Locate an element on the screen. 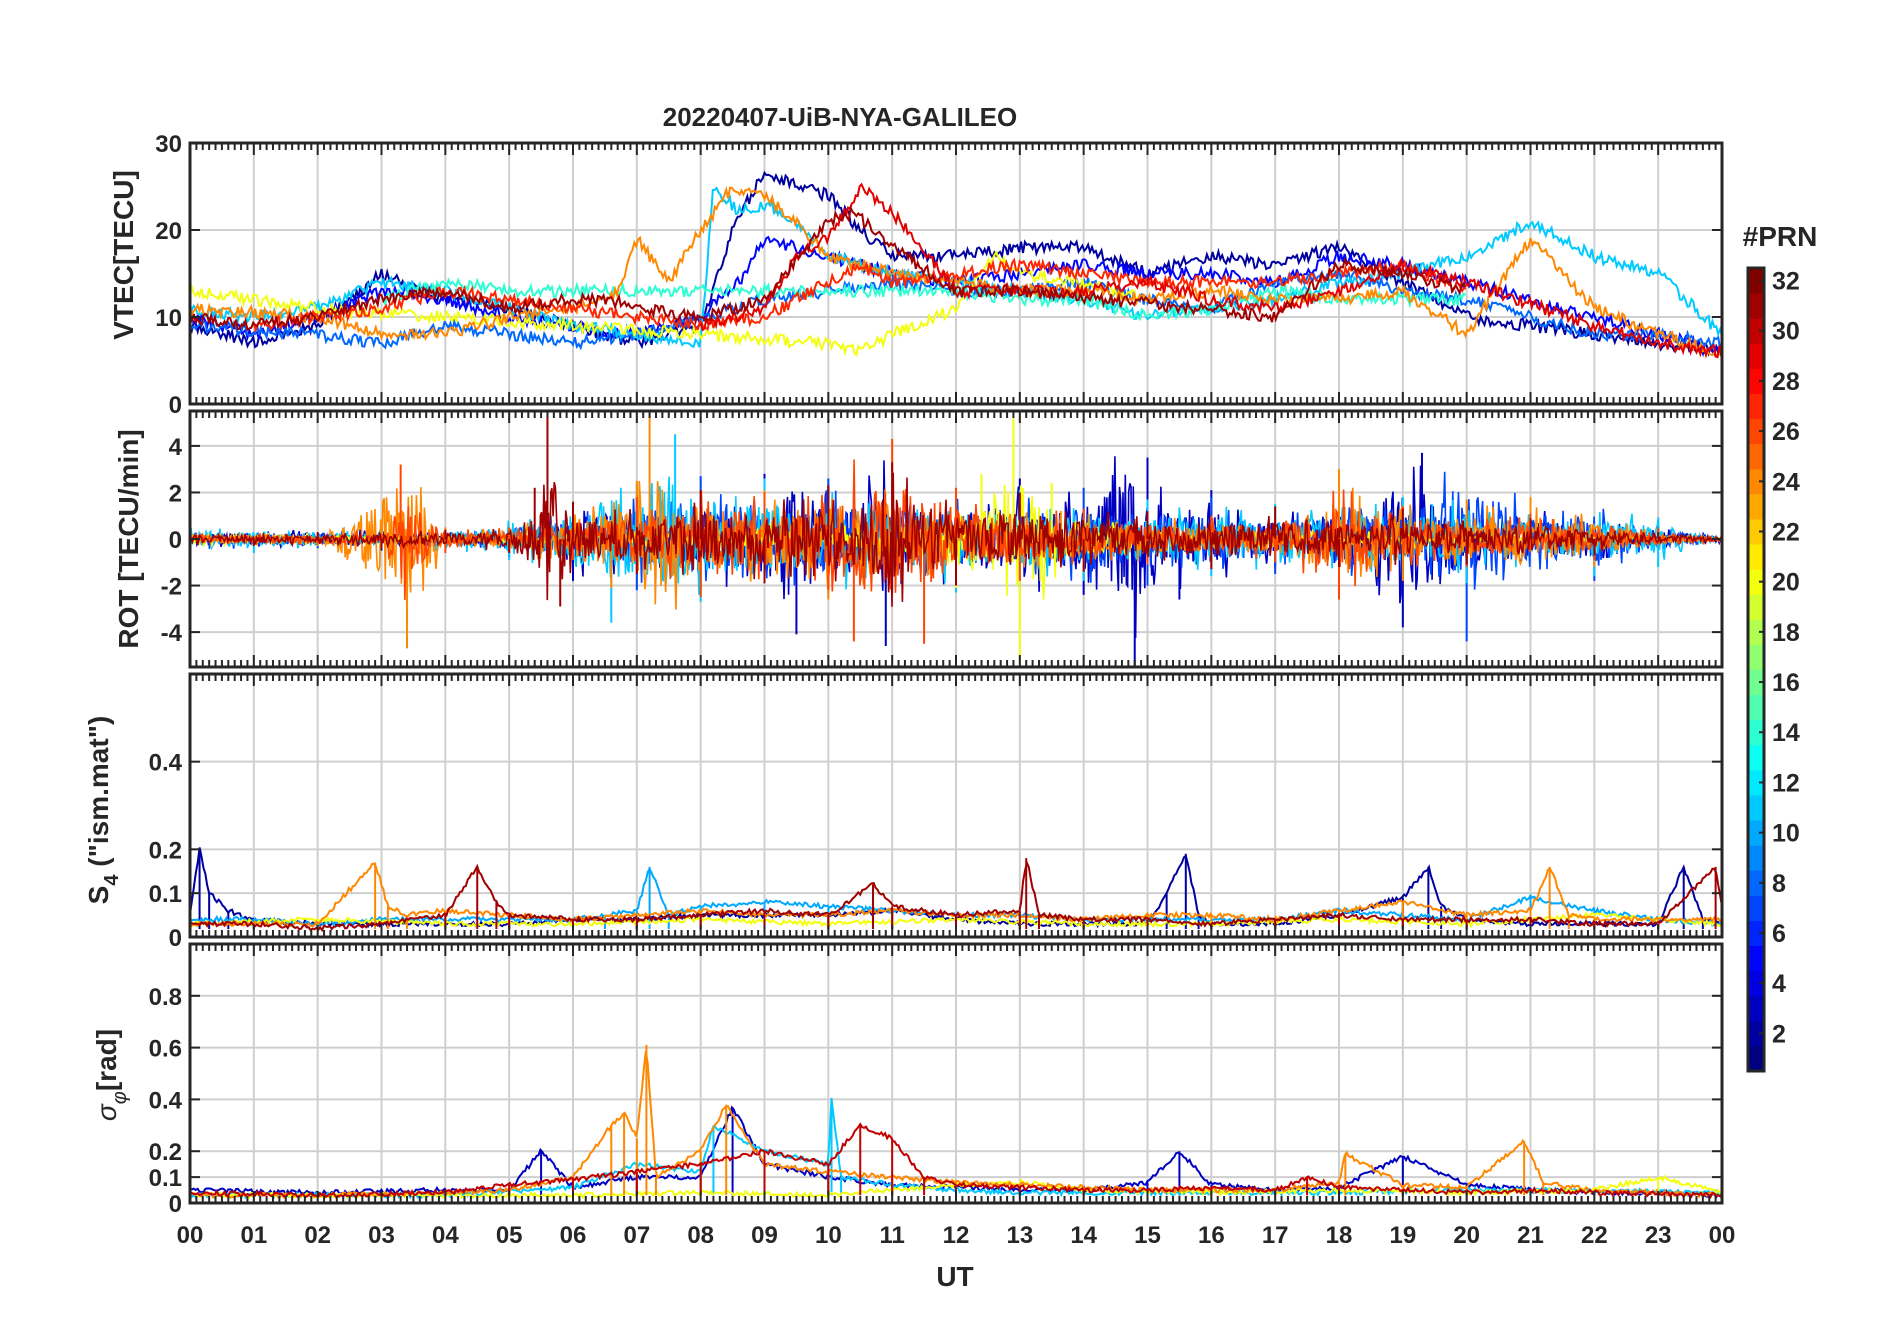 This screenshot has width=1902, height=1330. sigma-phi-y-tick-label: 0 is located at coordinates (175, 1204).